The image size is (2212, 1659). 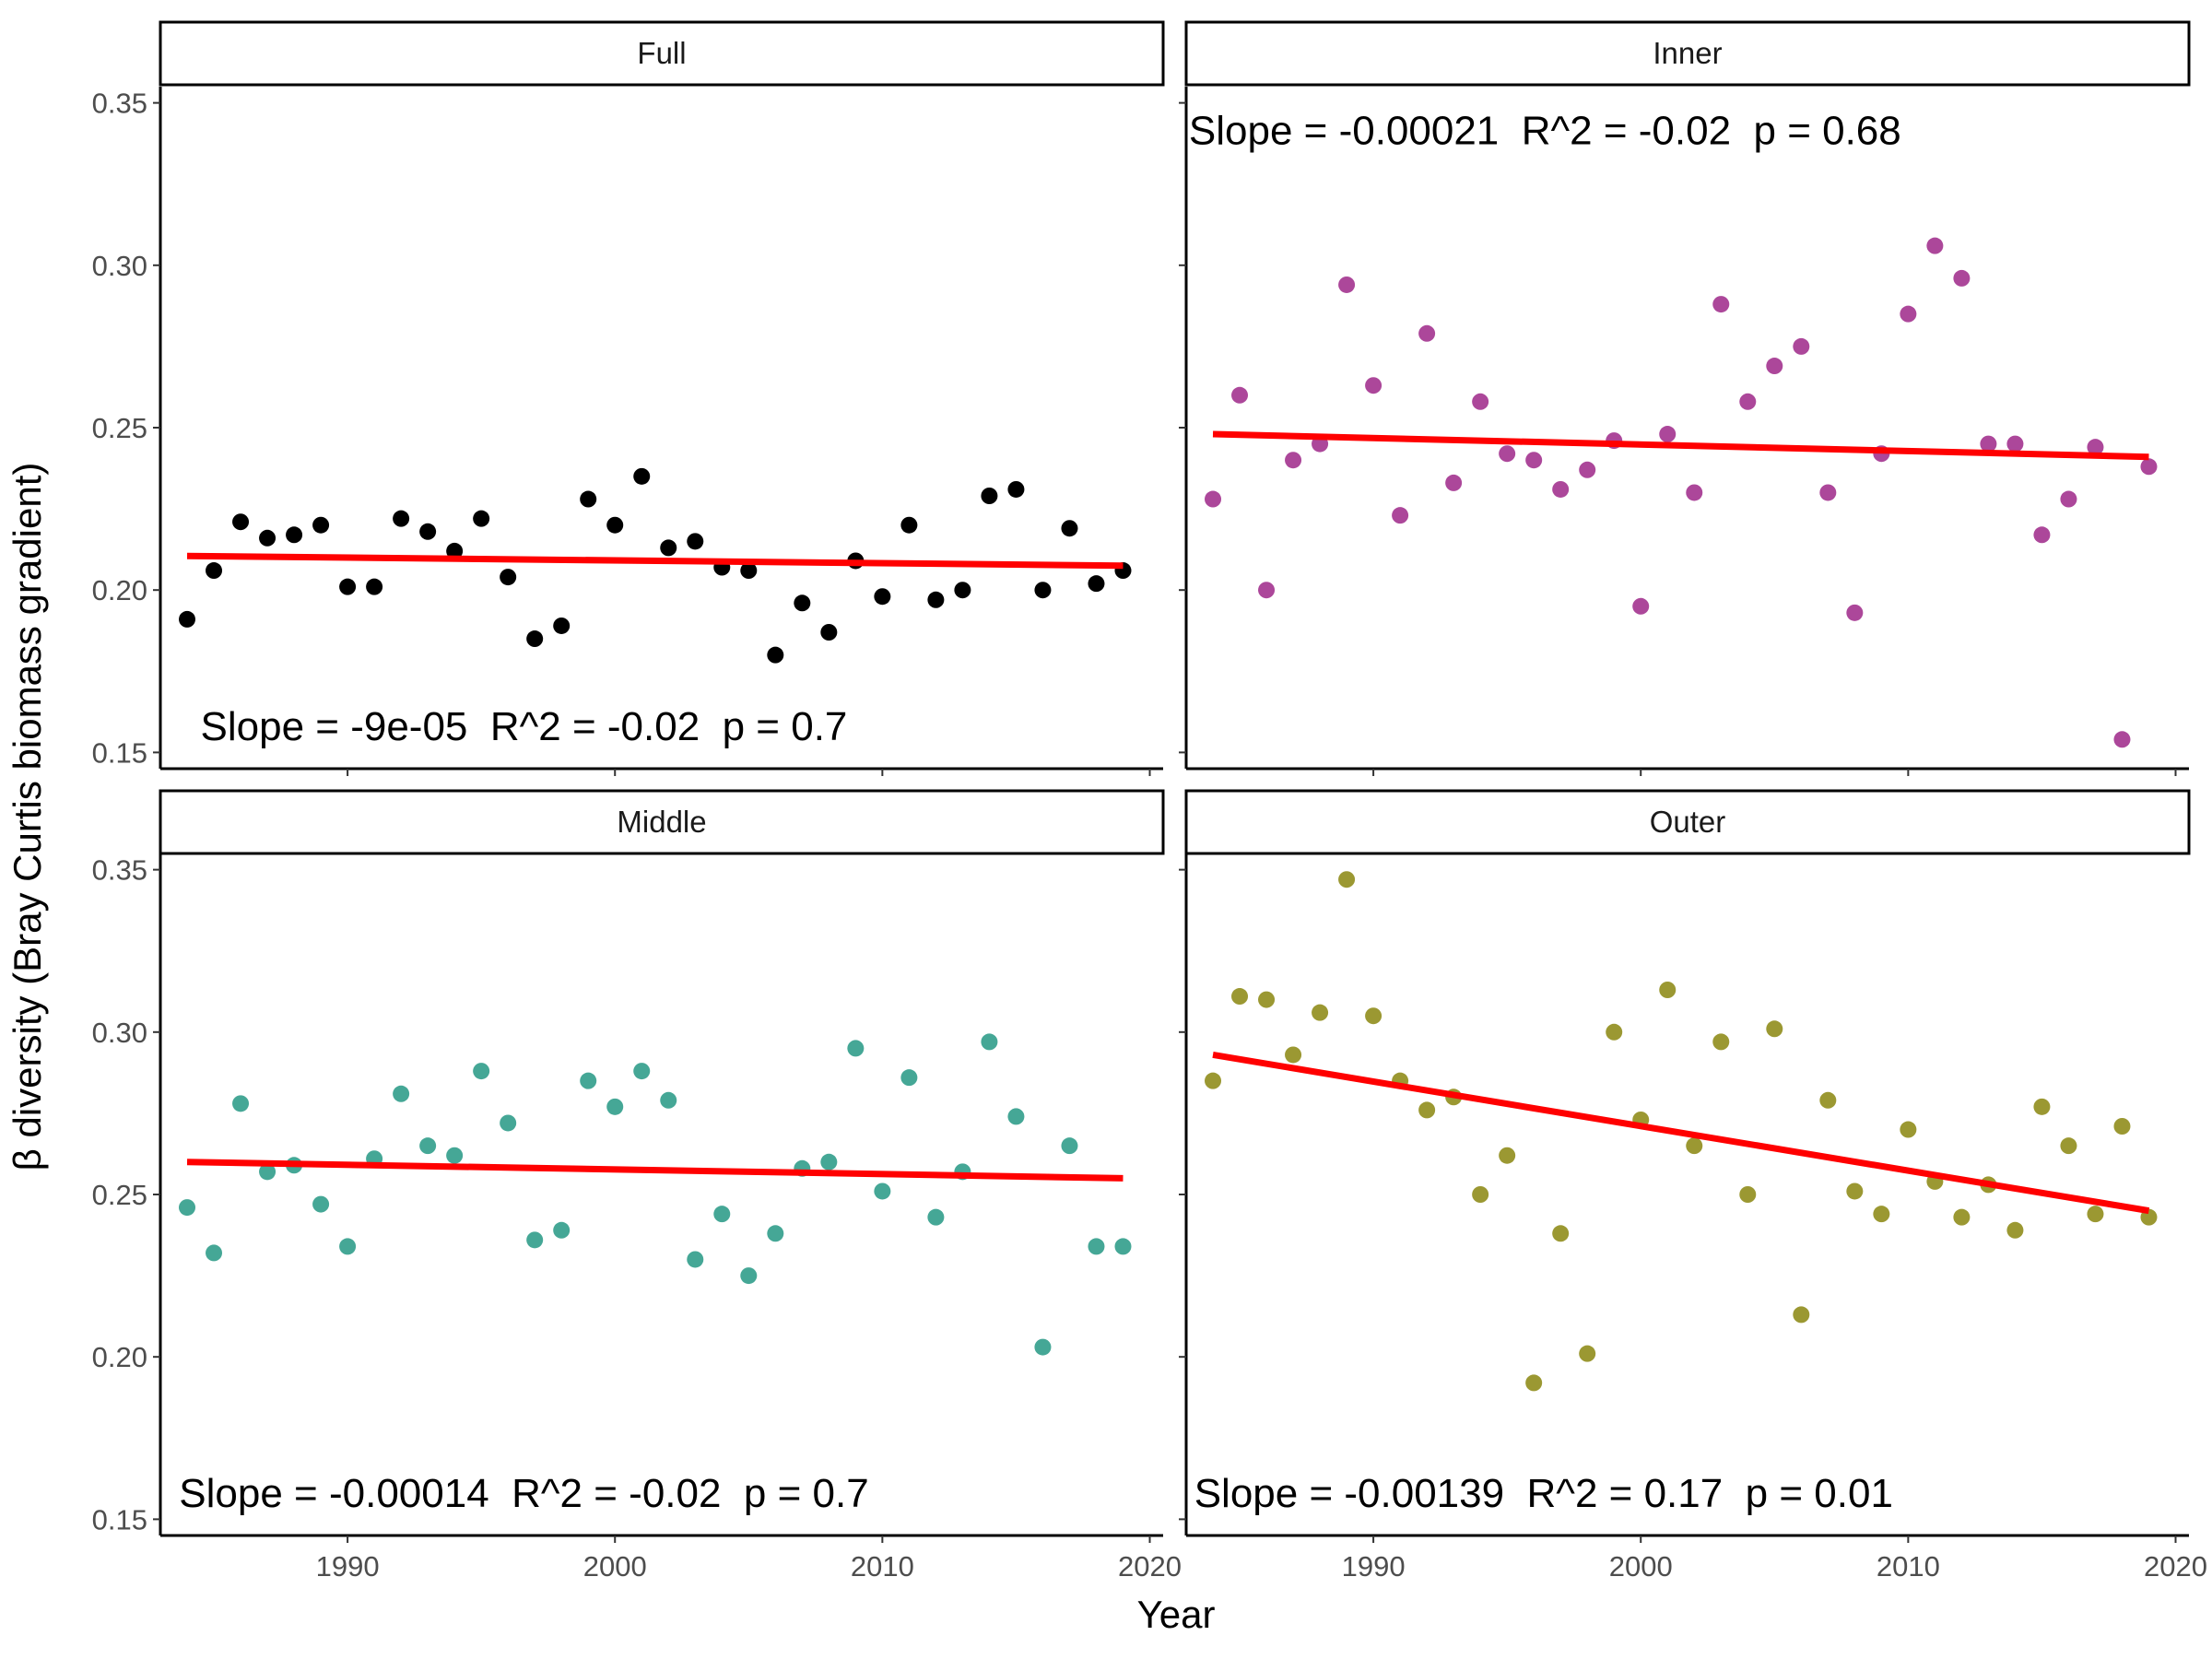 What do you see at coordinates (119, 752) in the screenshot?
I see `y-tick-label: 0.15` at bounding box center [119, 752].